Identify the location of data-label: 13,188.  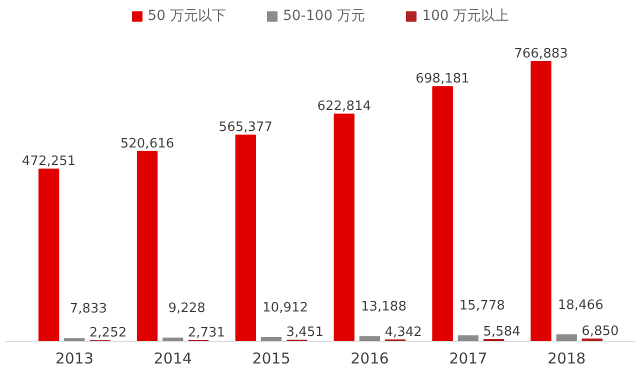
(383, 307).